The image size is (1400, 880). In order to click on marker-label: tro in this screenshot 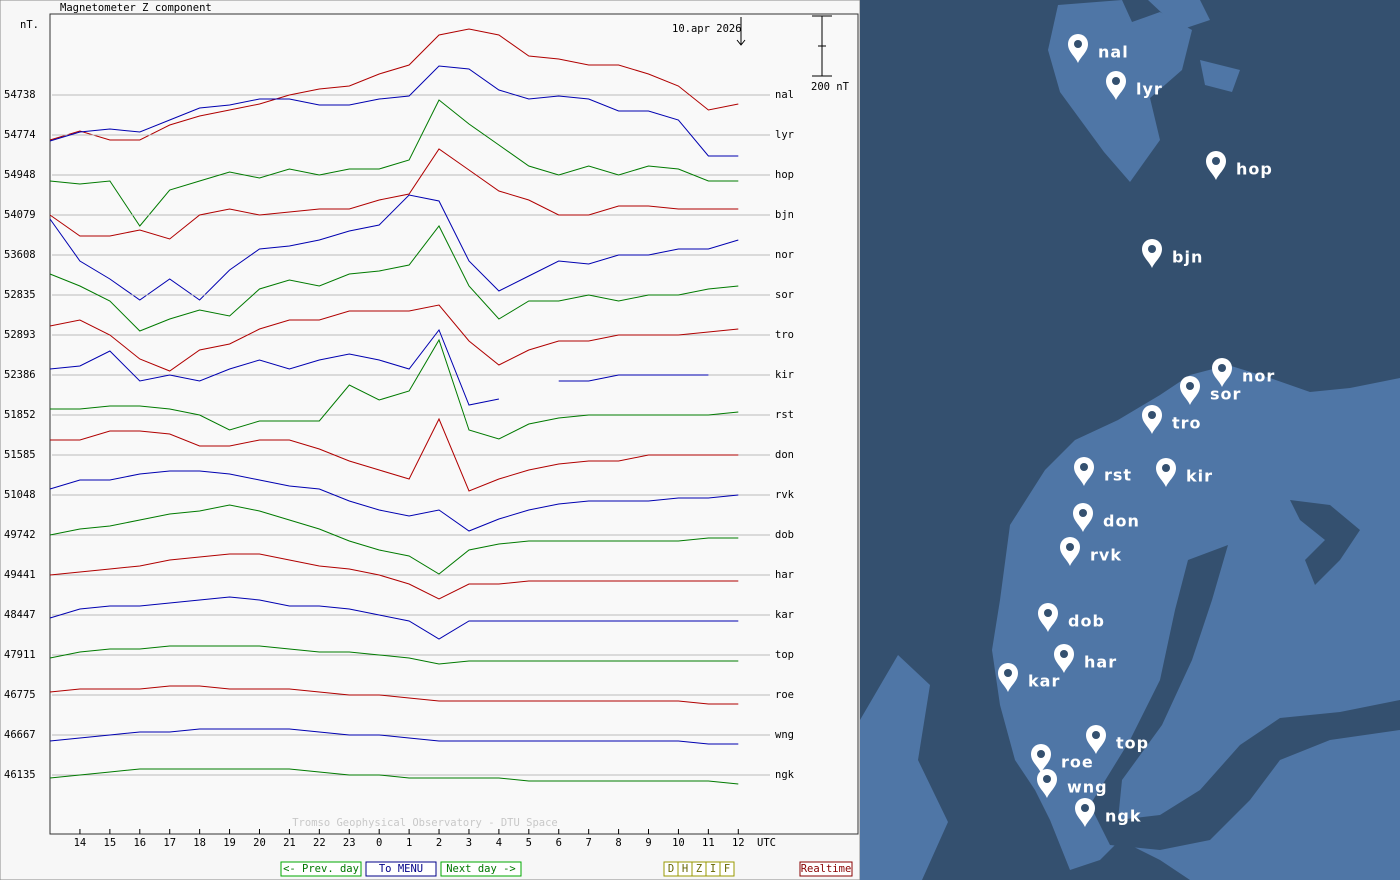, I will do `click(1187, 423)`.